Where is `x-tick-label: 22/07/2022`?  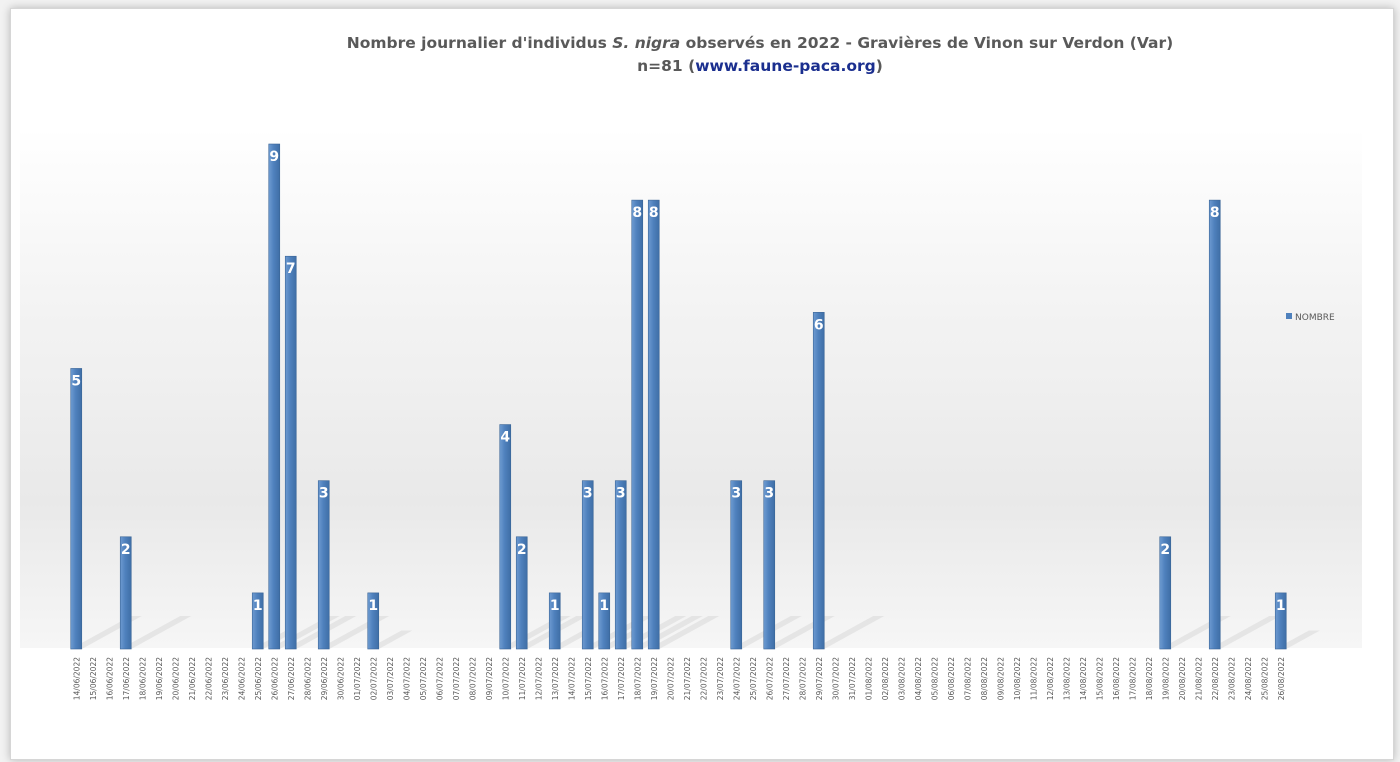 x-tick-label: 22/07/2022 is located at coordinates (703, 678).